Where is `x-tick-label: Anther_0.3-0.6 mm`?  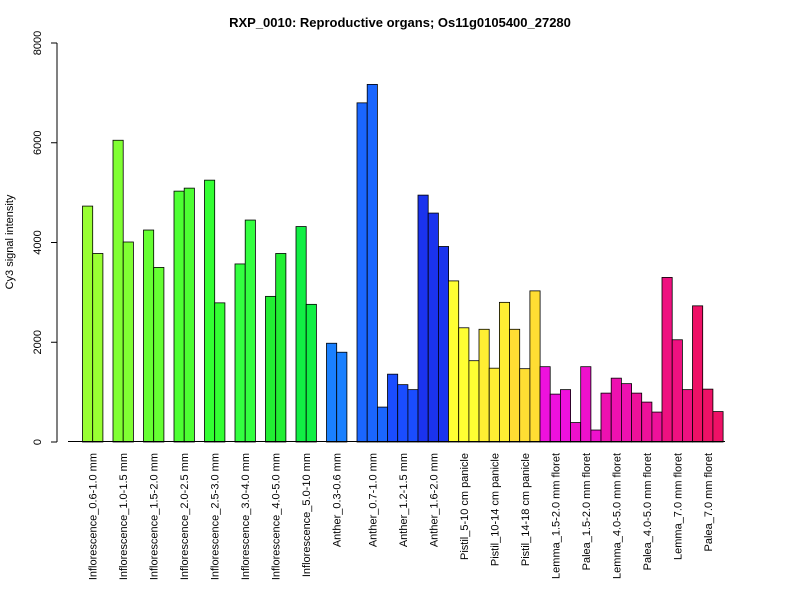 x-tick-label: Anther_0.3-0.6 mm is located at coordinates (338, 500).